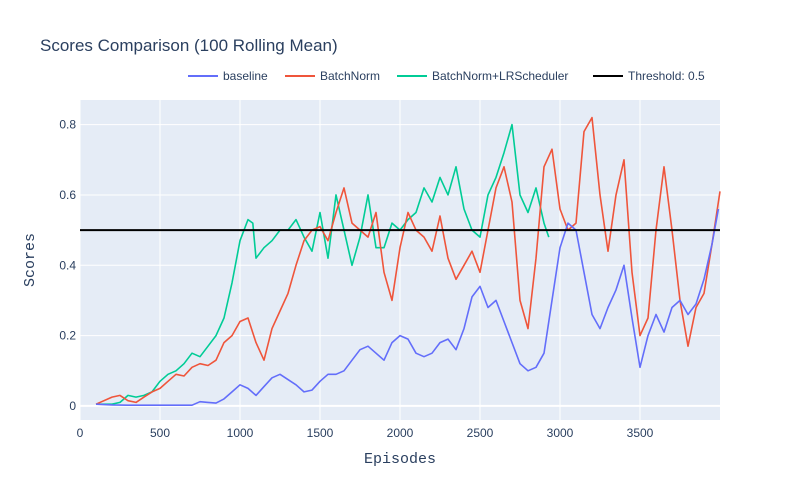 The width and height of the screenshot is (800, 500). Describe the element at coordinates (189, 45) in the screenshot. I see `chart-title: Scores Comparison (100 Rolling Mean)` at that location.